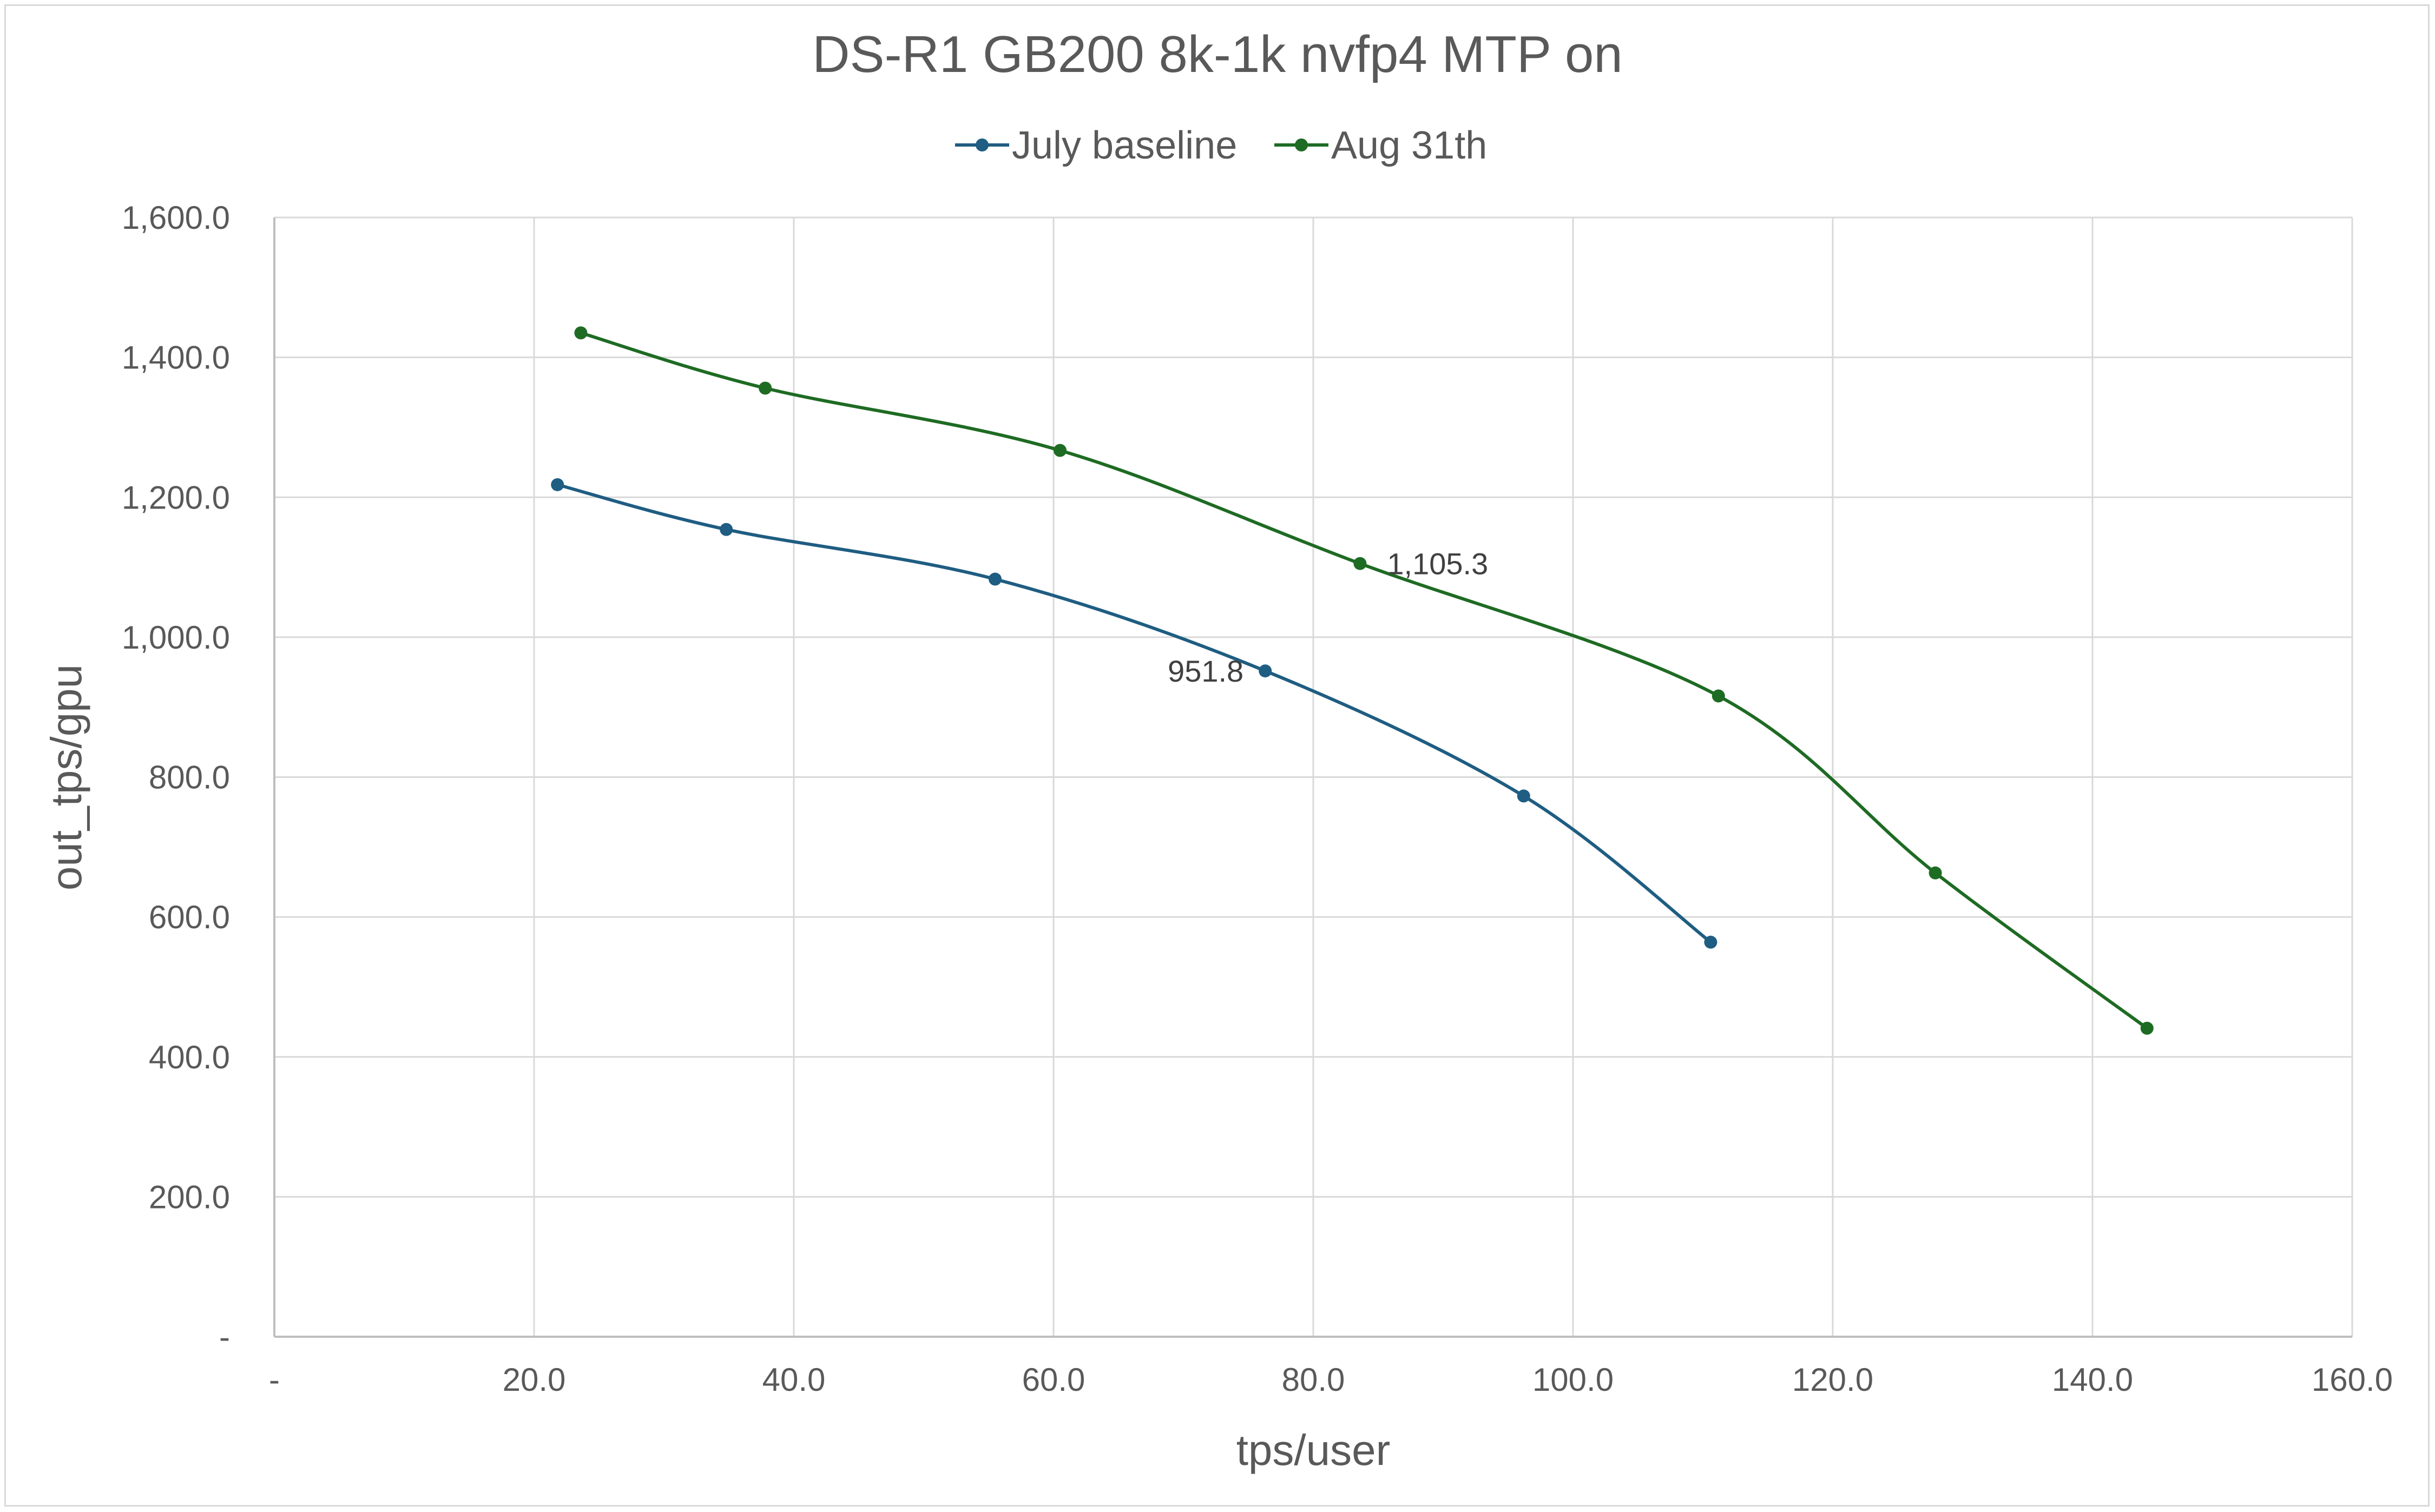  Describe the element at coordinates (66, 777) in the screenshot. I see `y-axis-title: out_tps/gpu` at that location.